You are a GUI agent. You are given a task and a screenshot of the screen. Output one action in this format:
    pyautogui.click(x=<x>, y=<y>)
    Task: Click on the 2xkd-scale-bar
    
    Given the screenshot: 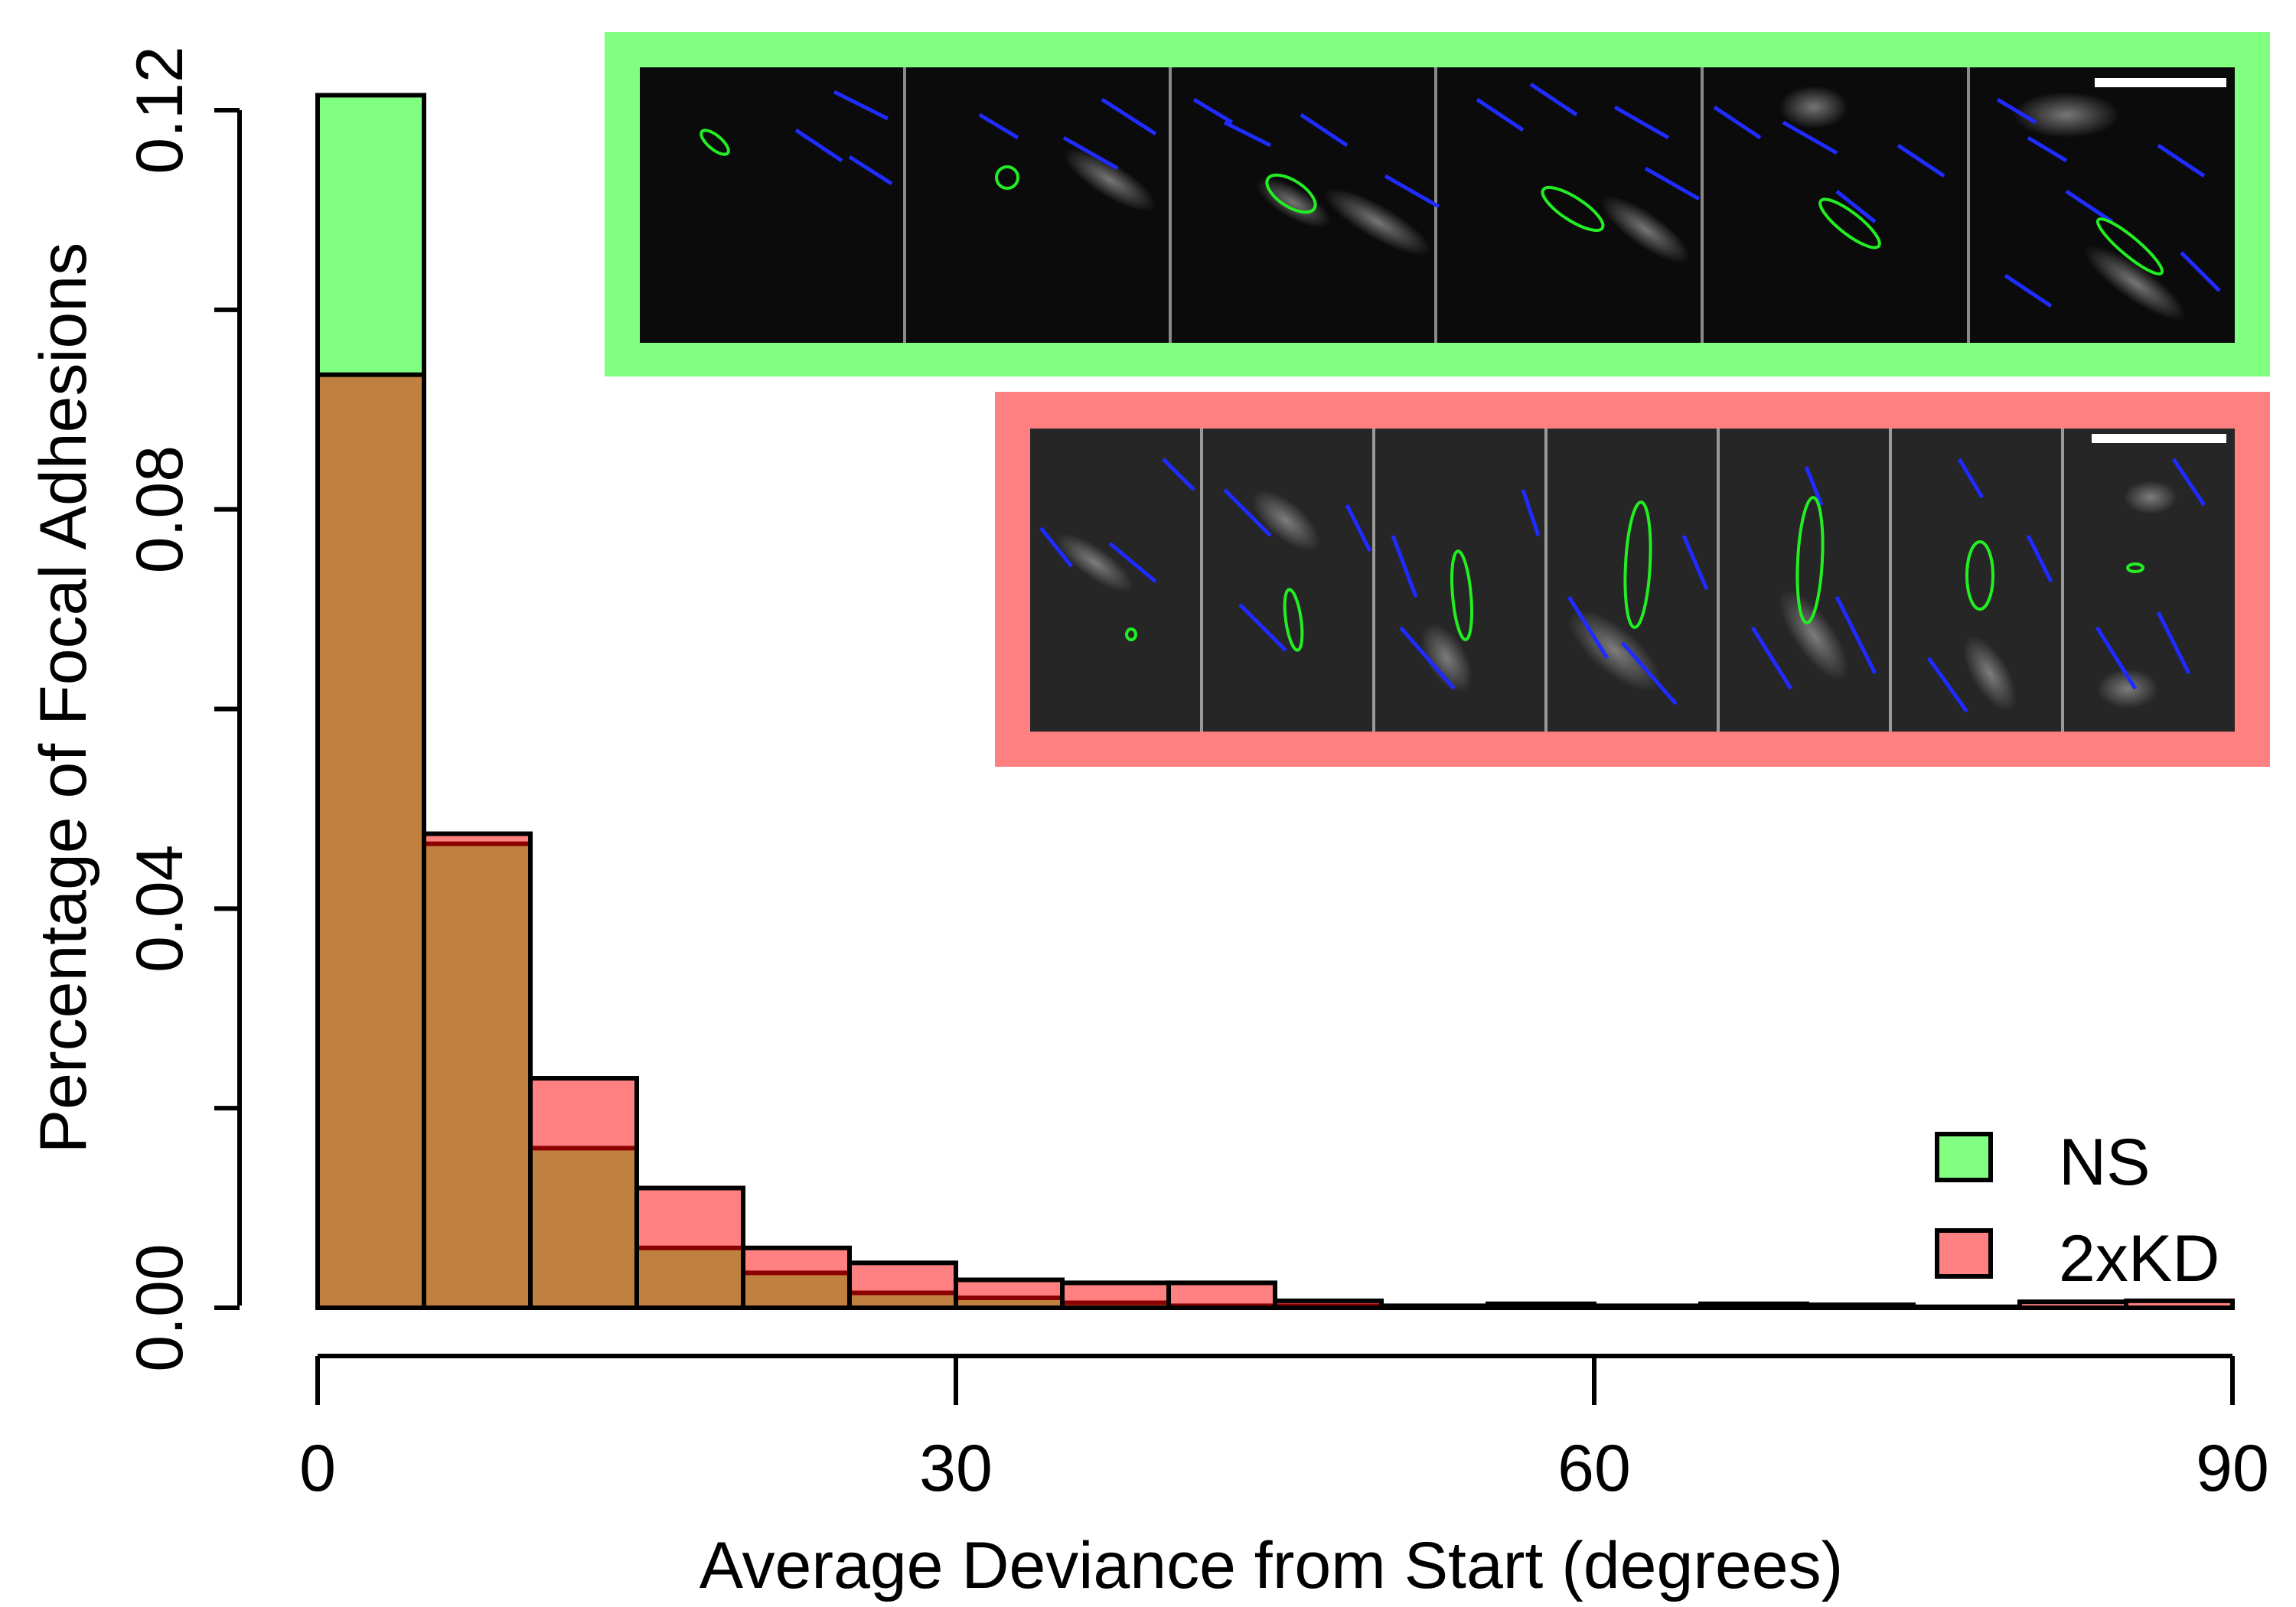 What is the action you would take?
    pyautogui.click(x=2159, y=438)
    